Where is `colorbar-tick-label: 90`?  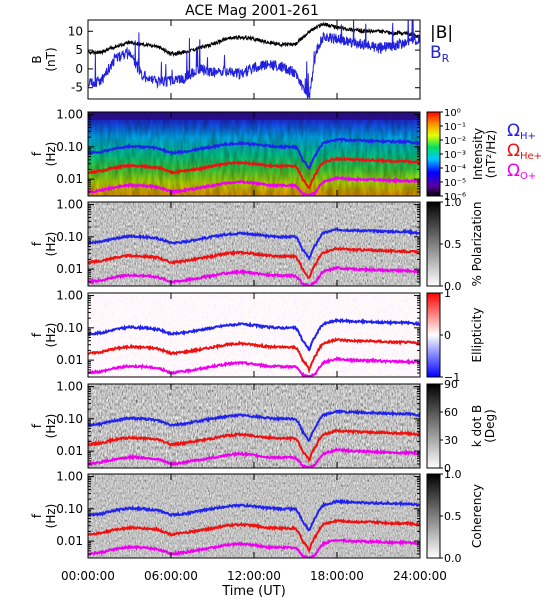
colorbar-tick-label: 90 is located at coordinates (451, 384).